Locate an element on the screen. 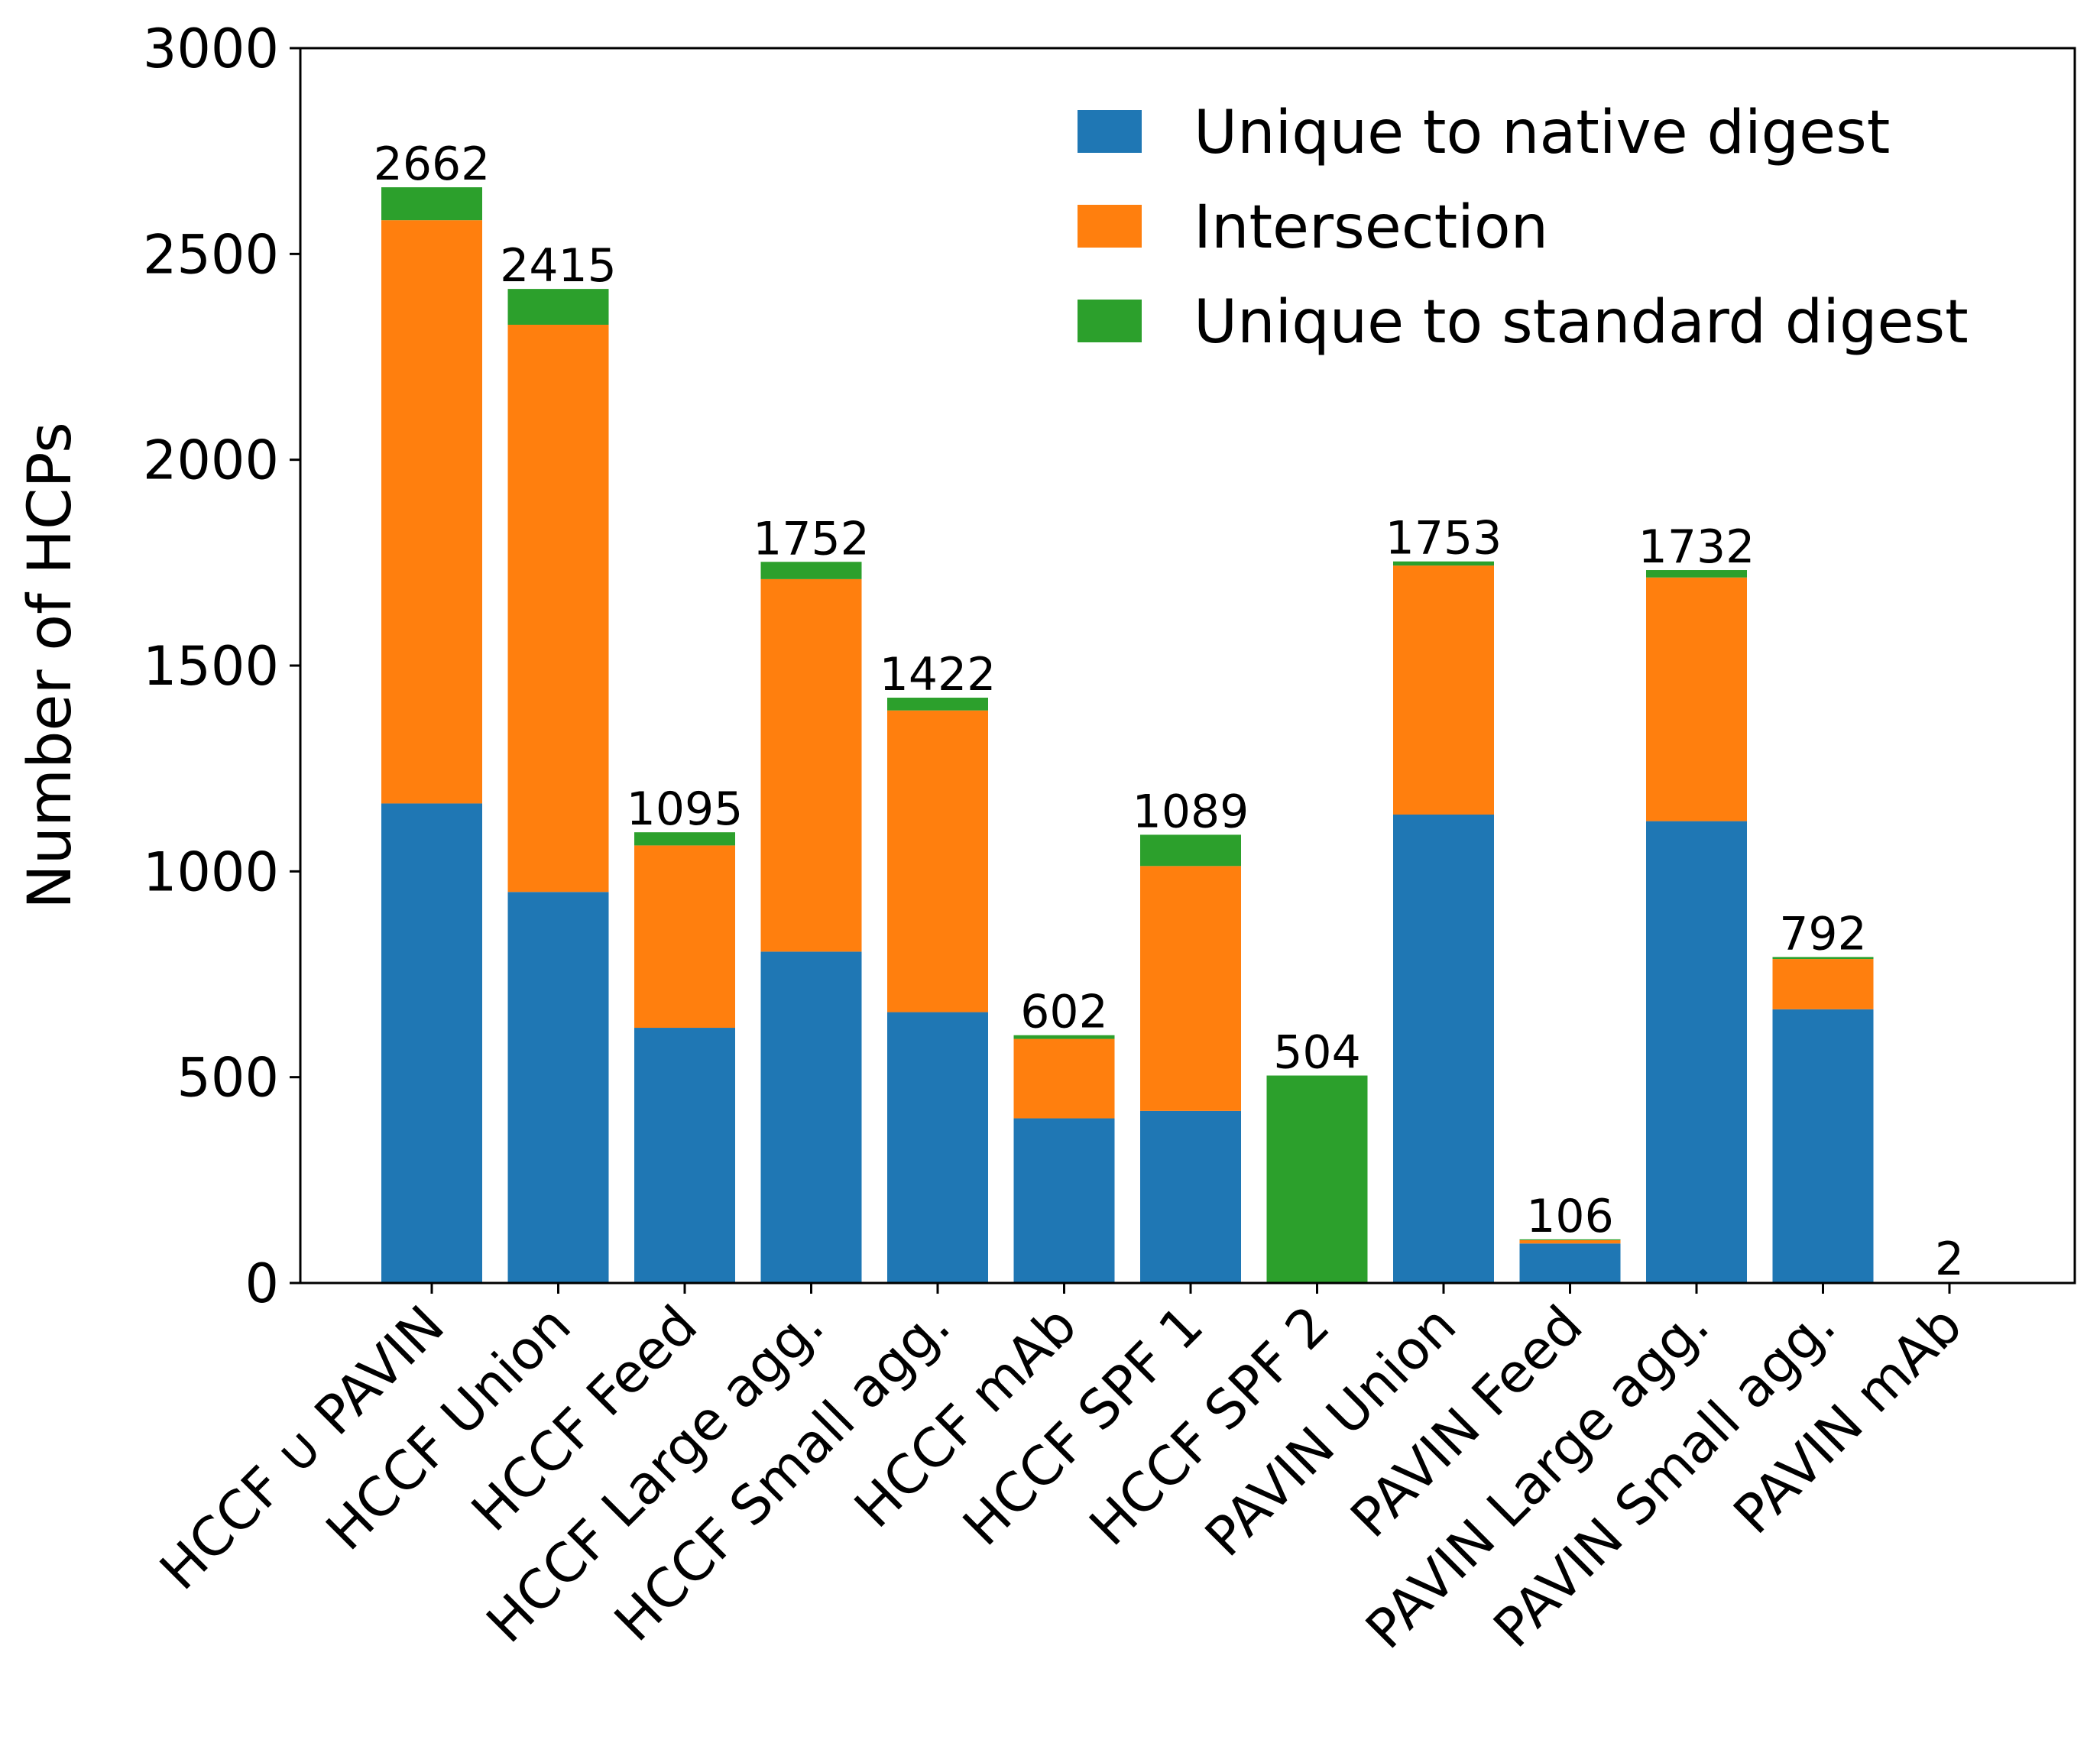 This screenshot has height=1756, width=2100. total-label: 2 is located at coordinates (1949, 1259).